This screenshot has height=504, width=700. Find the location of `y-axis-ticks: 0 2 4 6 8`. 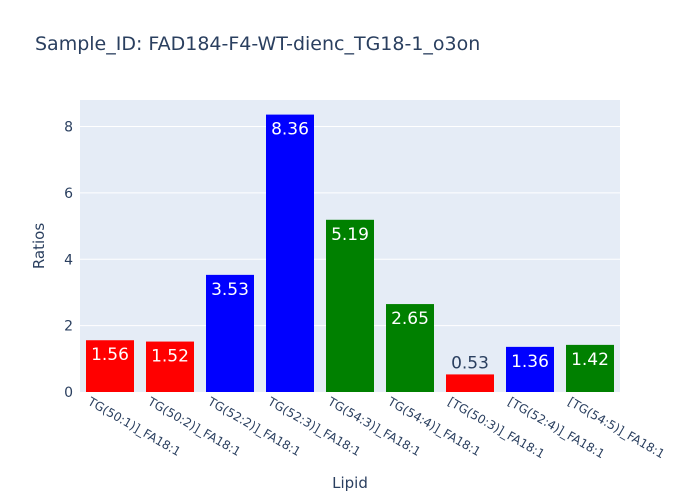

y-axis-ticks: 0 2 4 6 8 is located at coordinates (68, 260).